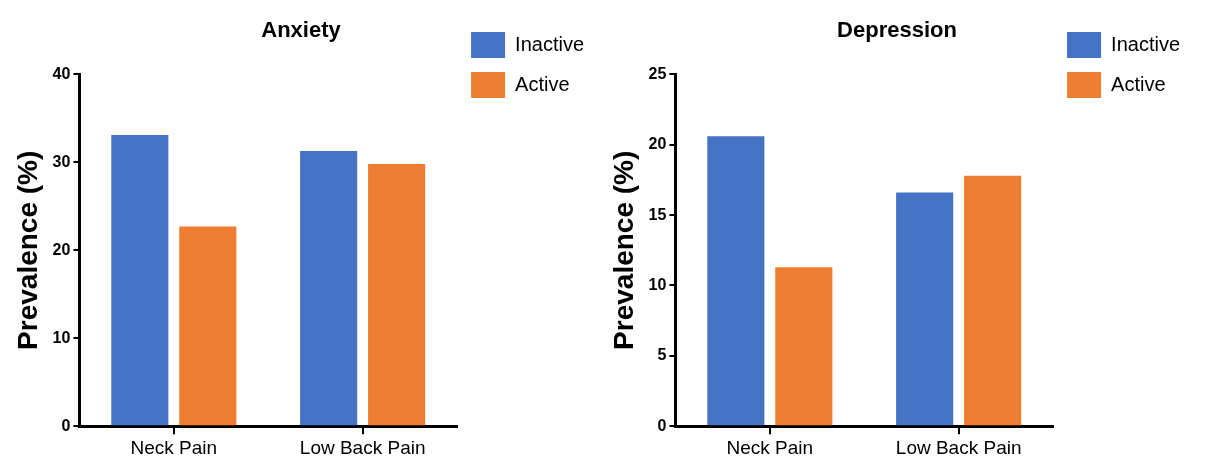 Image resolution: width=1213 pixels, height=475 pixels. I want to click on y-tick-label: 25, so click(657, 73).